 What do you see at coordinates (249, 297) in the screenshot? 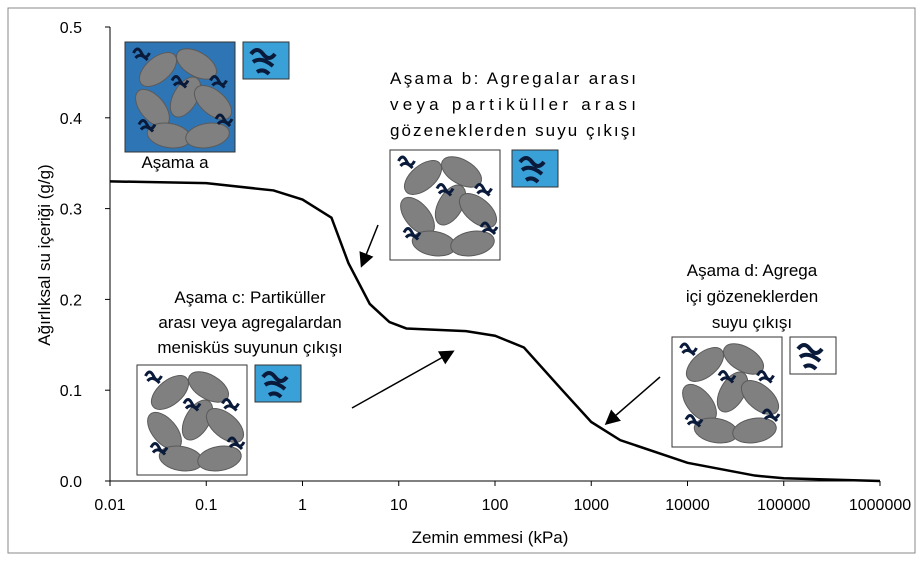
I see `annotation-text: Aşama c: Partiküller` at bounding box center [249, 297].